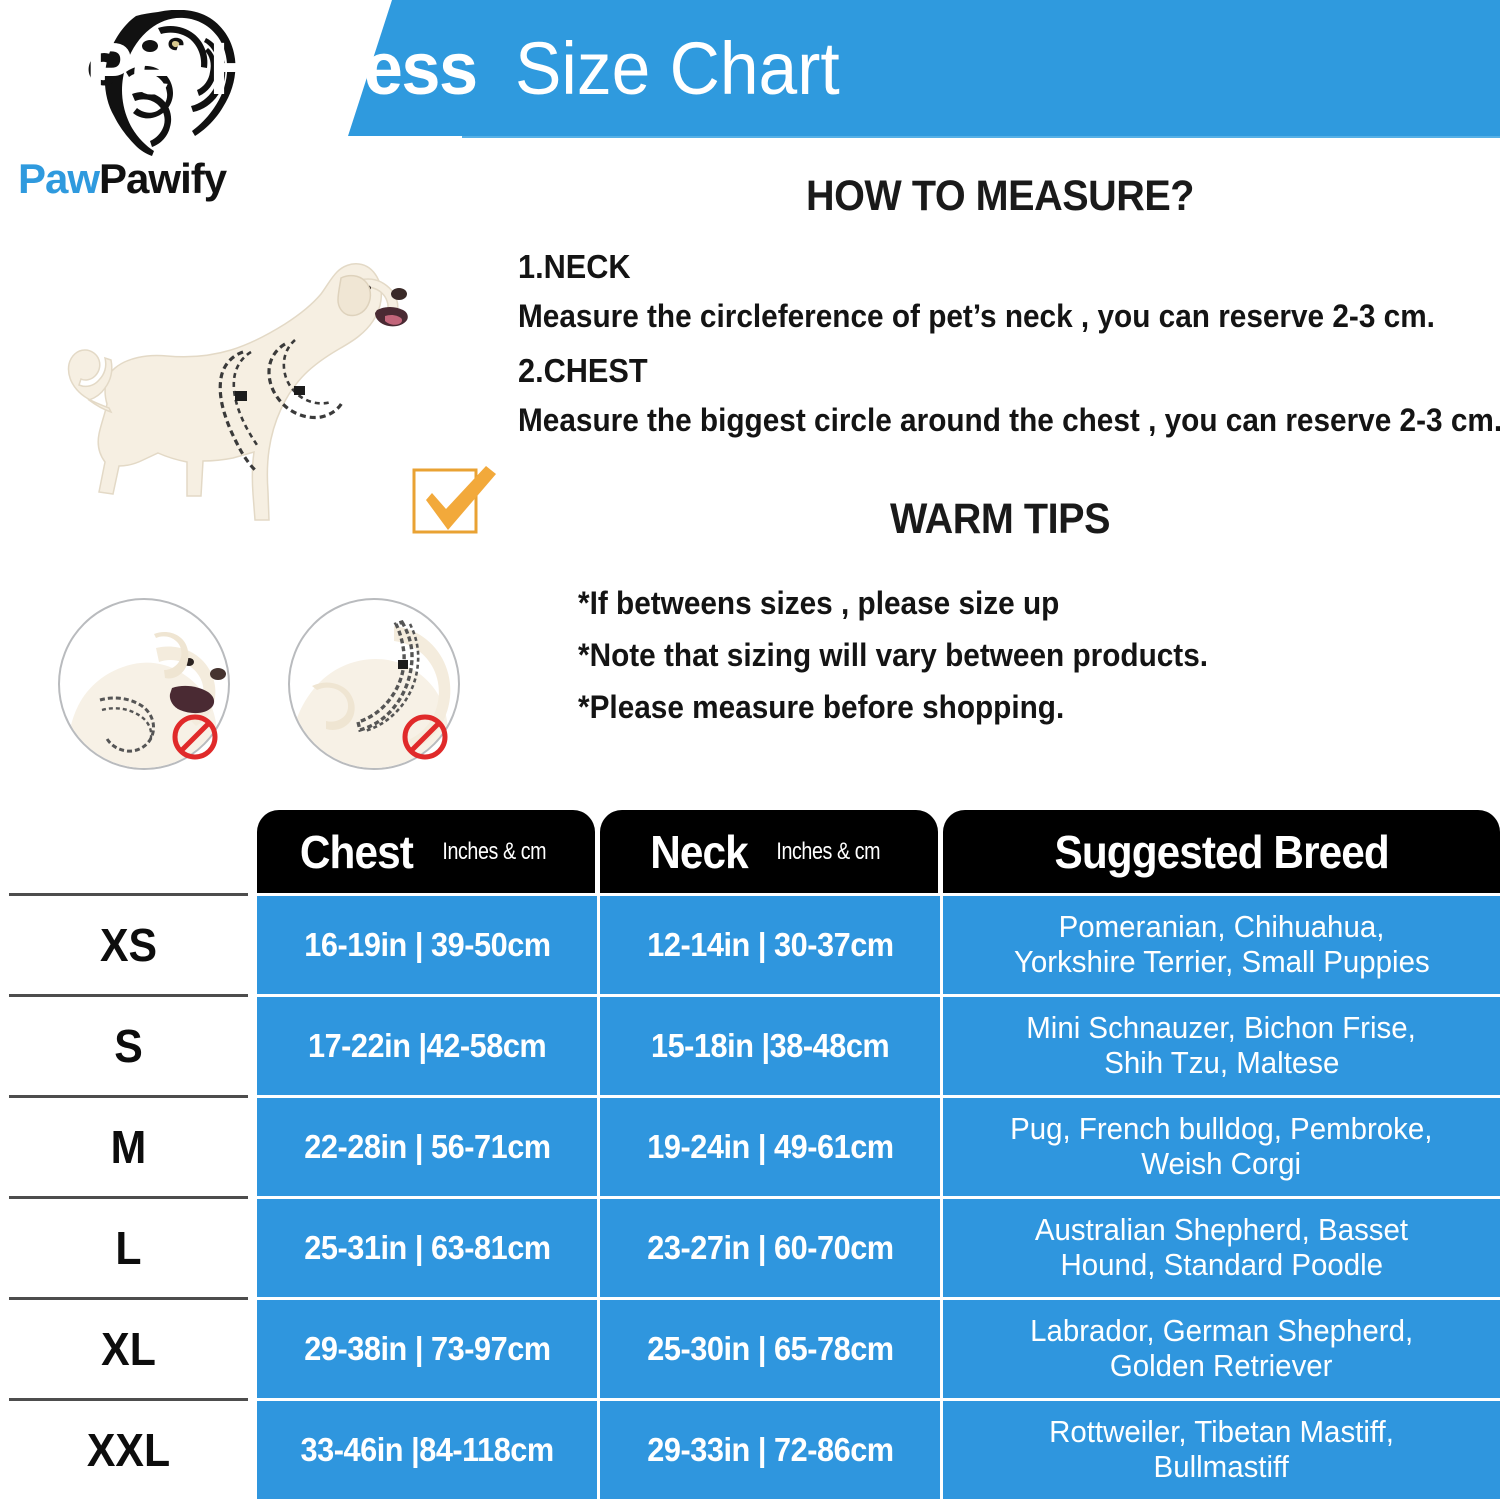 The width and height of the screenshot is (1500, 1500). I want to click on column-header-neck-units: Inches & cm, so click(828, 851).